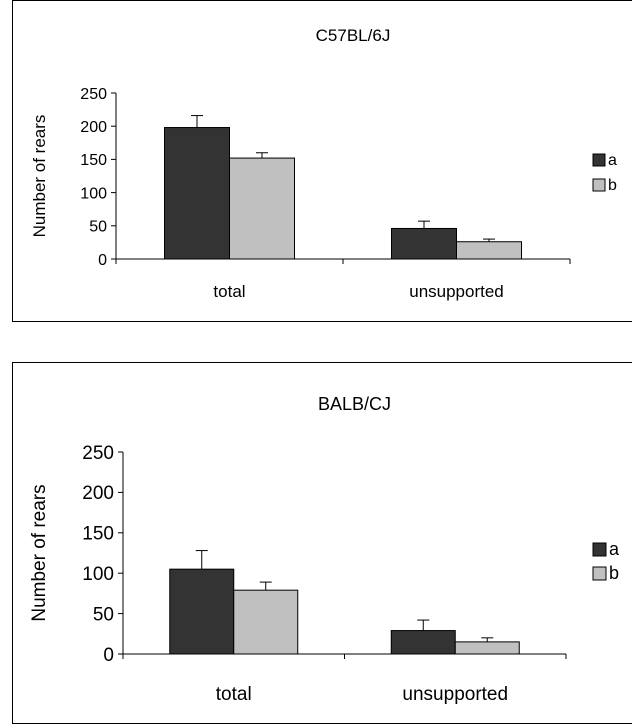 Image resolution: width=632 pixels, height=724 pixels. What do you see at coordinates (353, 35) in the screenshot?
I see `chart-title: C57BL/6J` at bounding box center [353, 35].